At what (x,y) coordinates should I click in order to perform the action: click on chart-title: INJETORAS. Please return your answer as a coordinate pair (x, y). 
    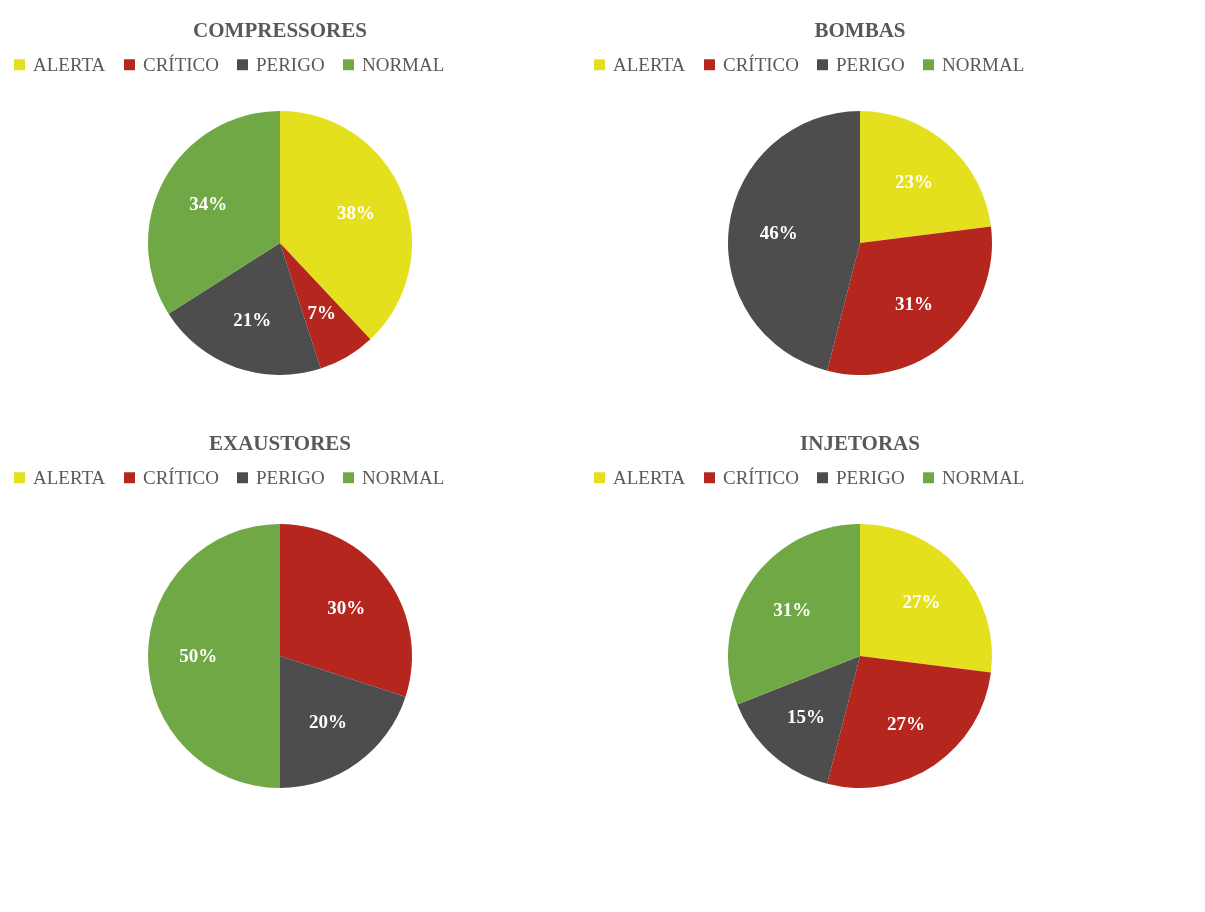
    Looking at the image, I should click on (860, 443).